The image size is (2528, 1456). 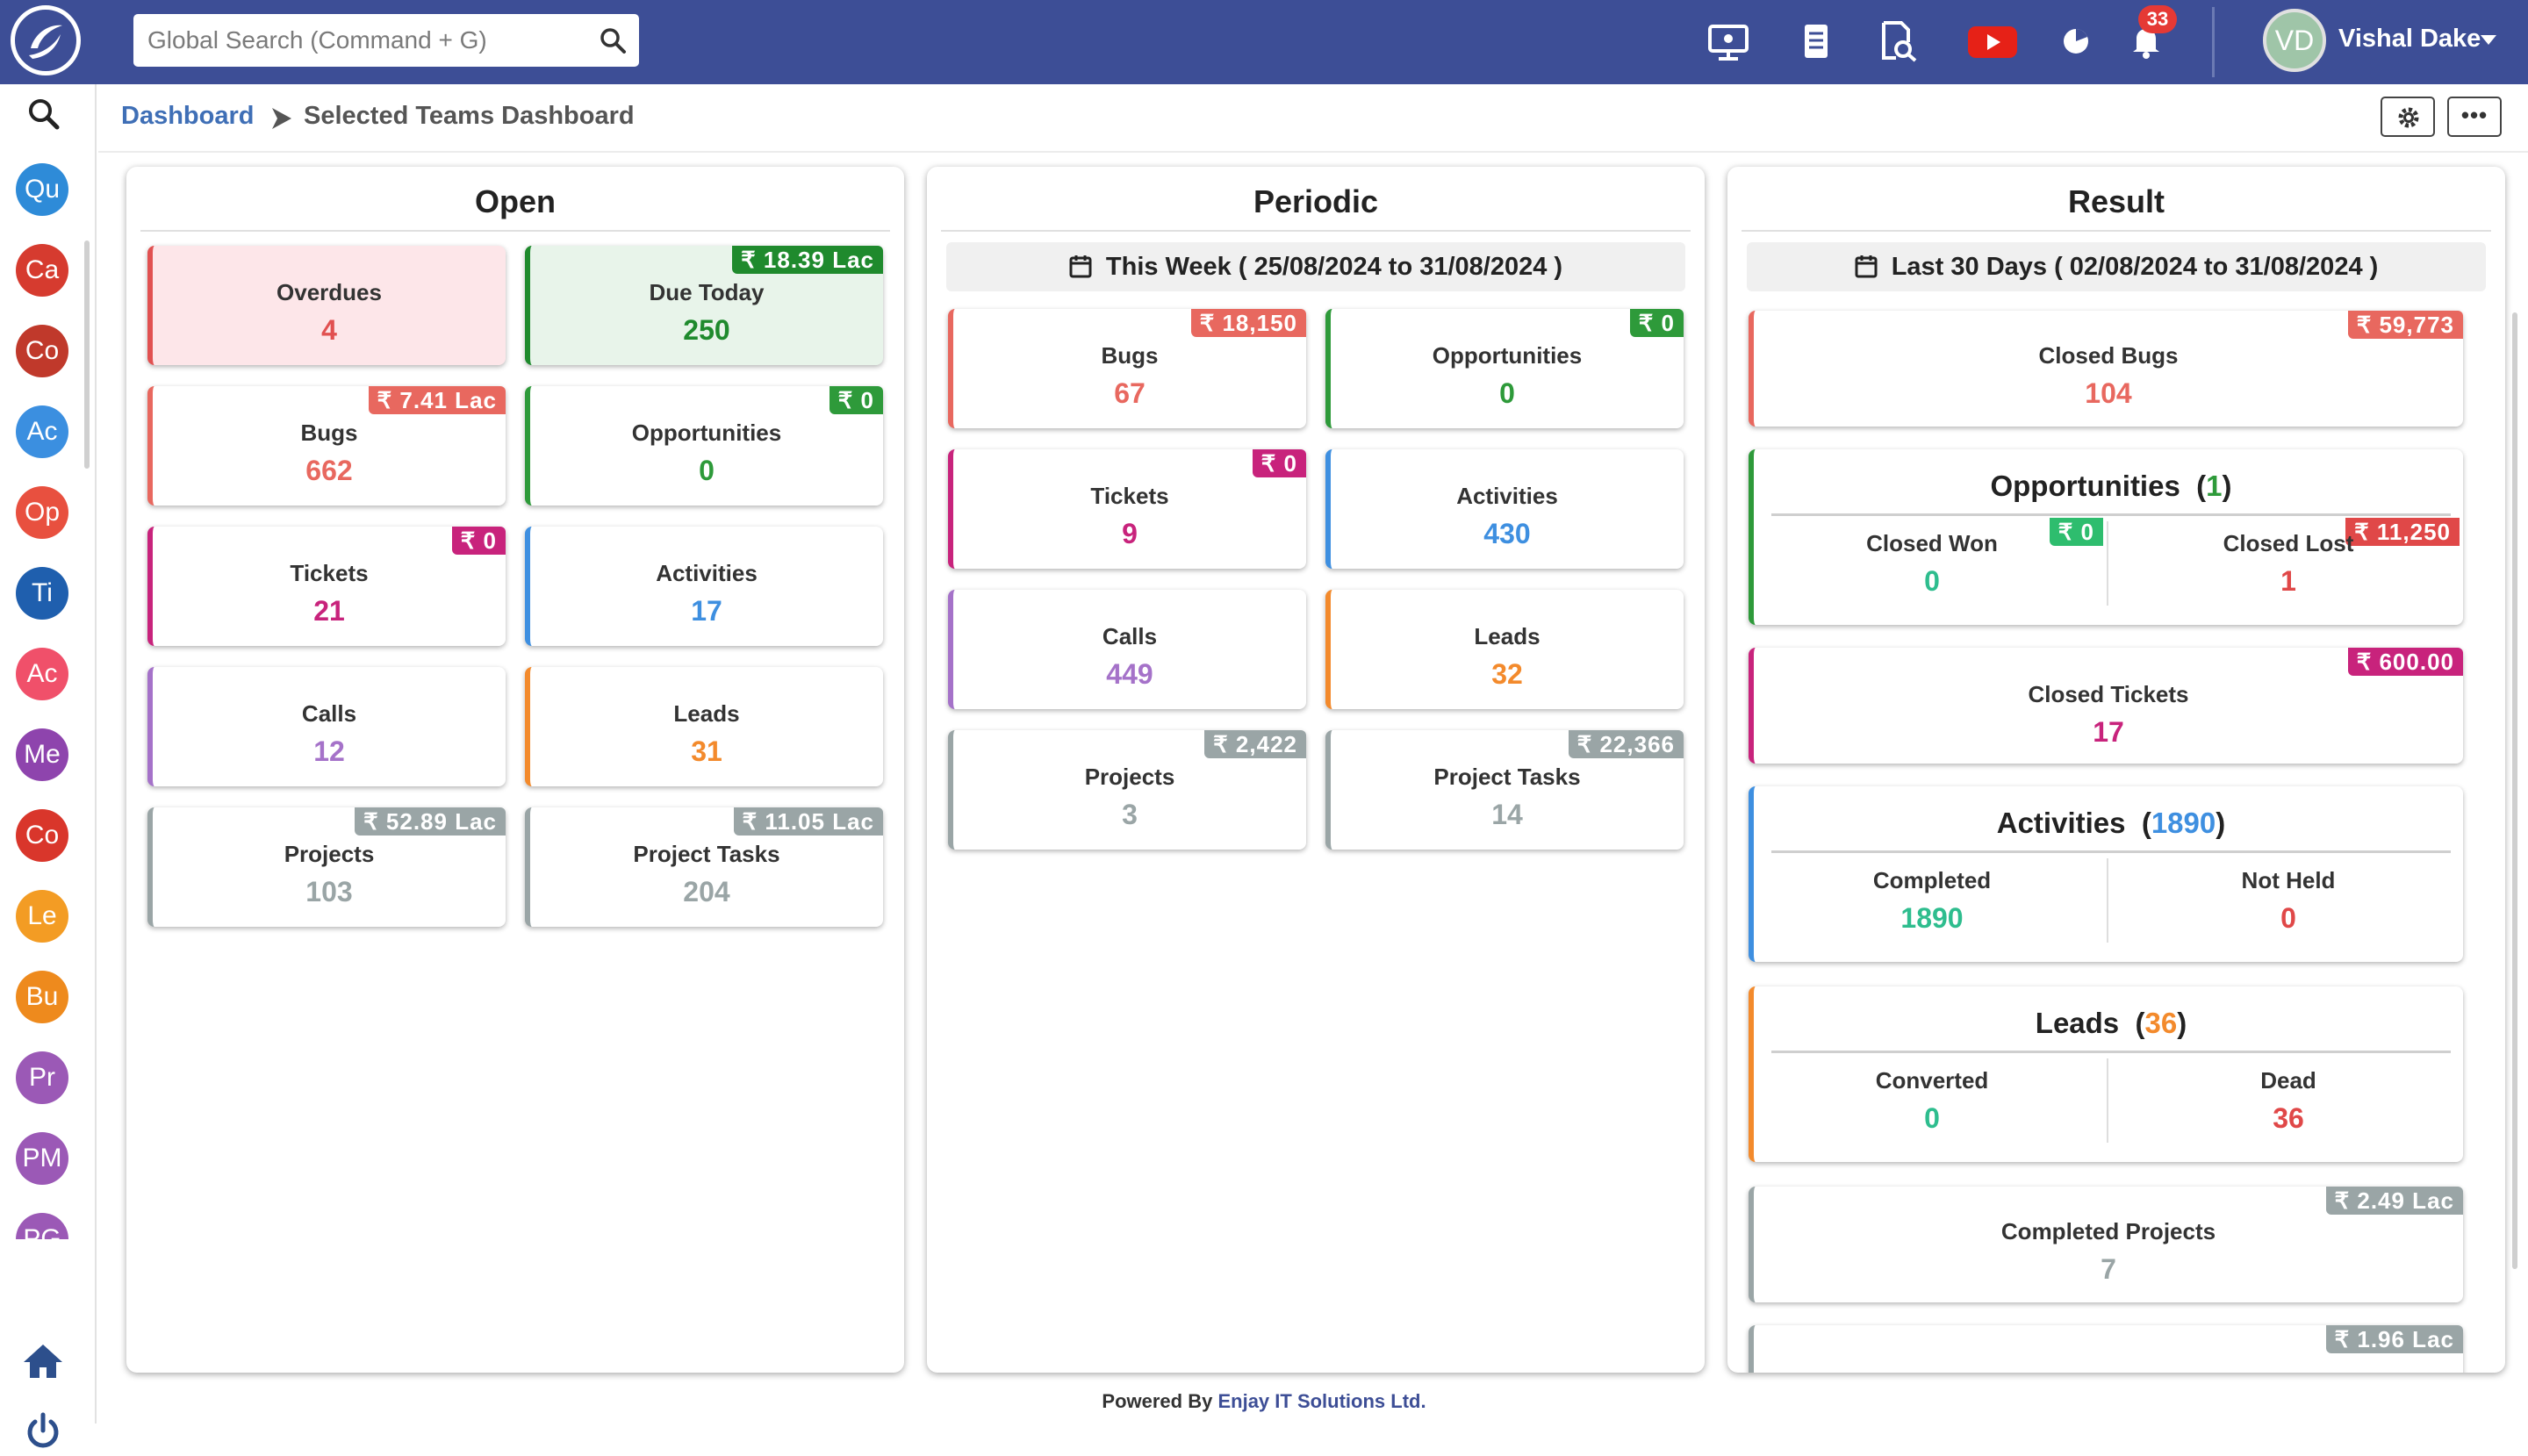 I want to click on periodic-tickets-card: ₹ 0 Tickets 9, so click(x=1127, y=509).